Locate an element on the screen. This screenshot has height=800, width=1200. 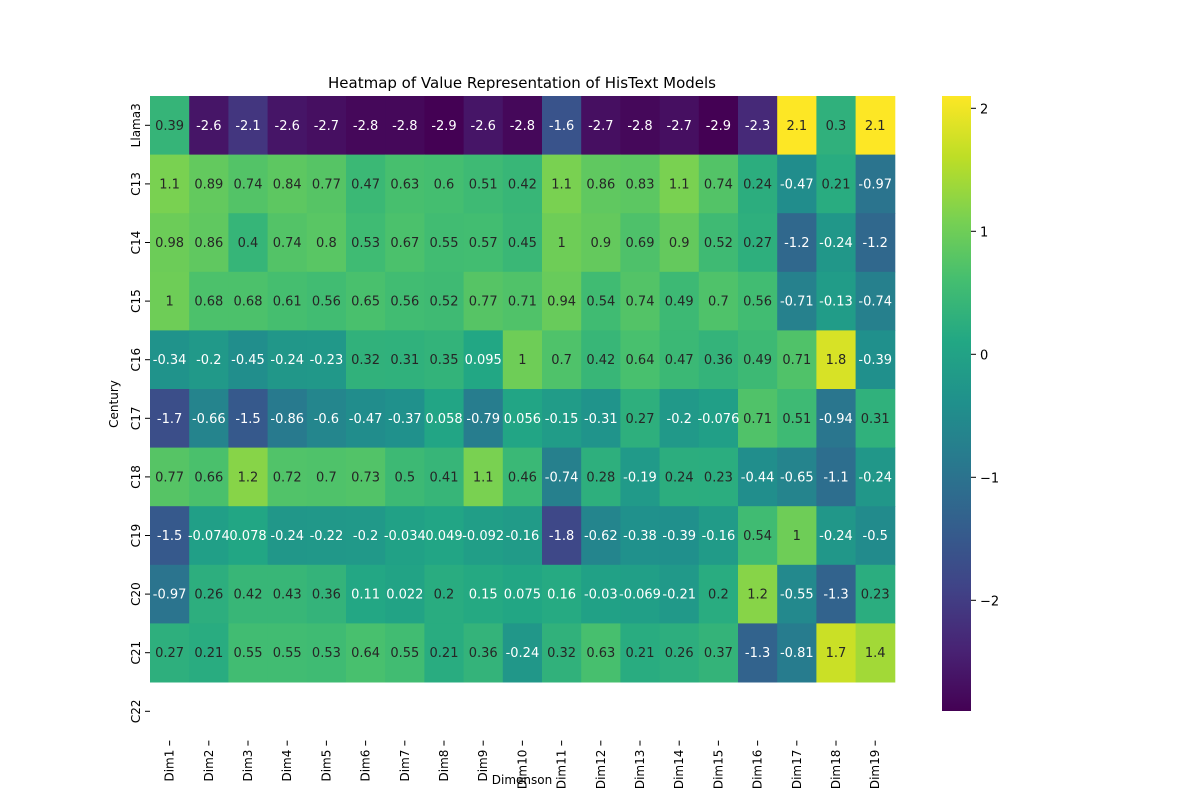
cell-value-label: 0.84 is located at coordinates (287, 184).